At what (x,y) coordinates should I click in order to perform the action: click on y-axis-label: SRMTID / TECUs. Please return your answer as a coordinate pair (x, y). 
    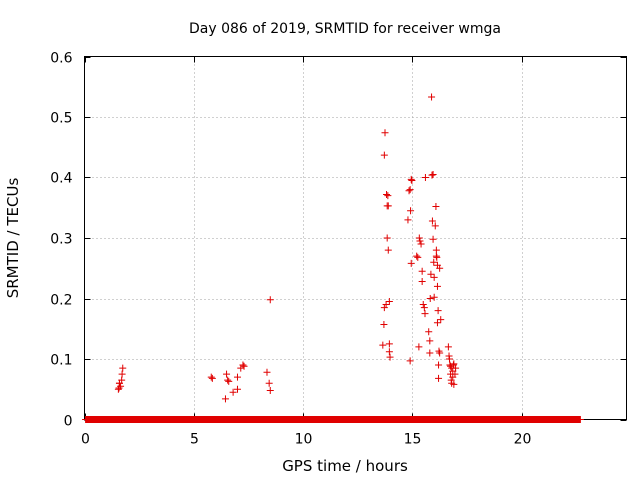
    Looking at the image, I should click on (13, 238).